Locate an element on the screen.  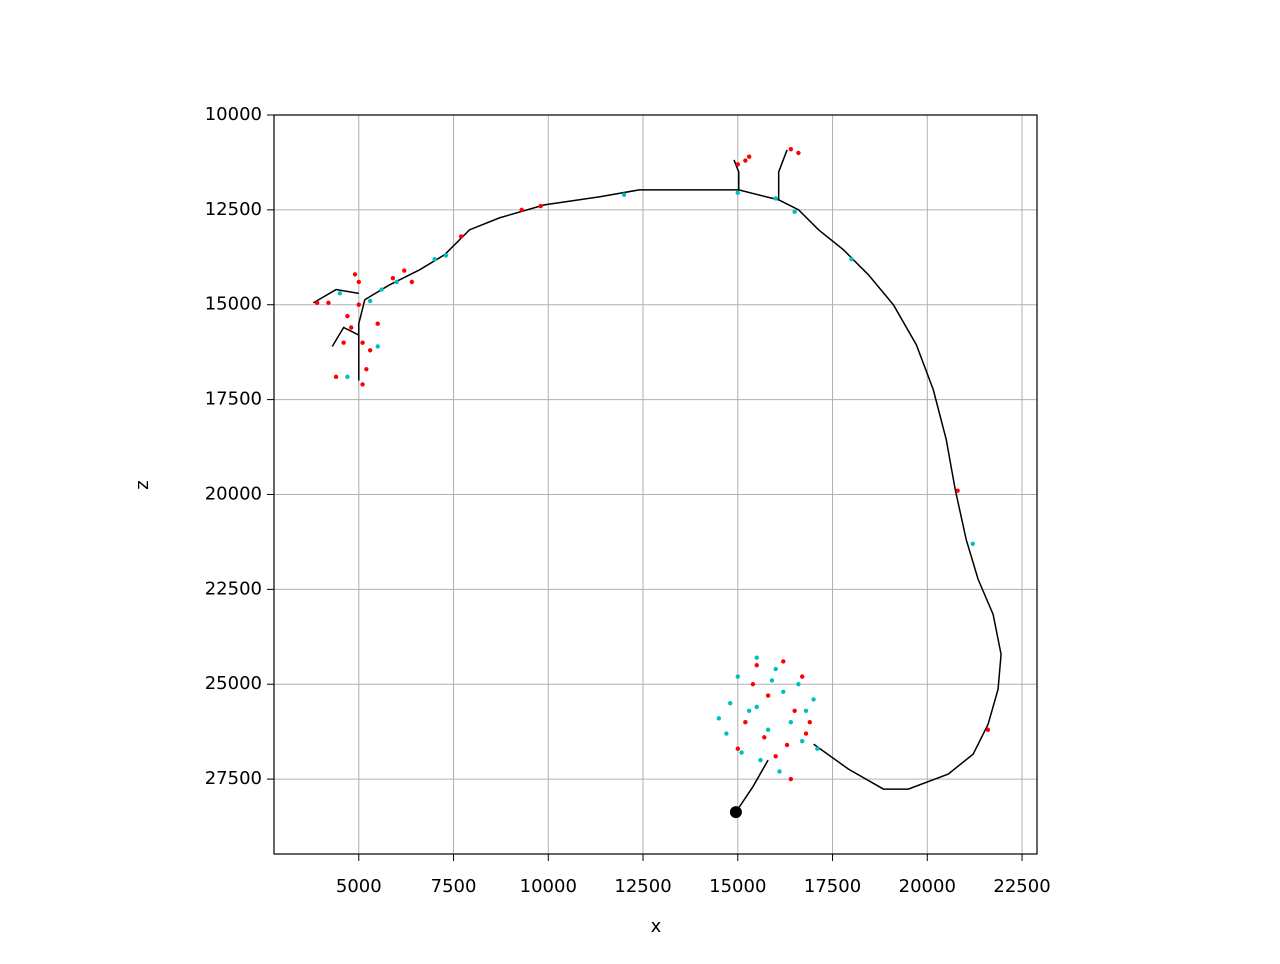
y-axis-label: z is located at coordinates (142, 484).